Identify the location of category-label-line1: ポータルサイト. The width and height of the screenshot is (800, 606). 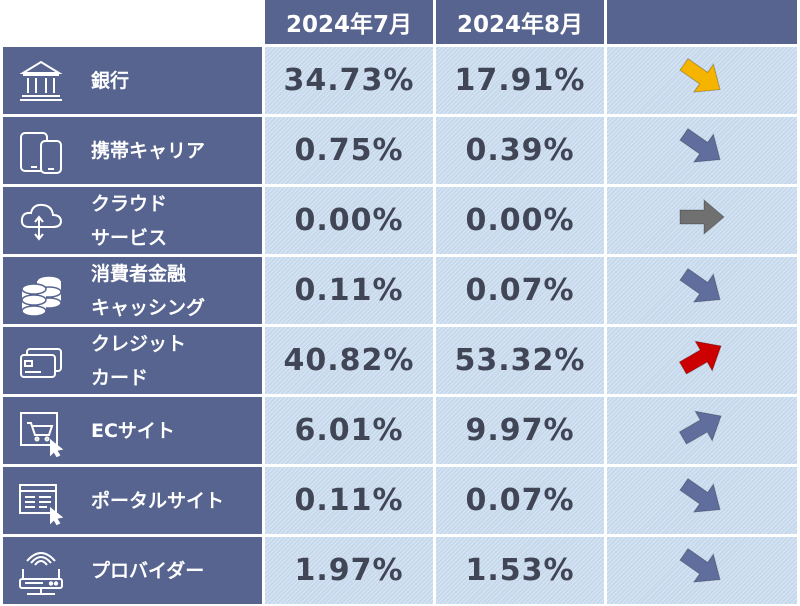
(158, 500).